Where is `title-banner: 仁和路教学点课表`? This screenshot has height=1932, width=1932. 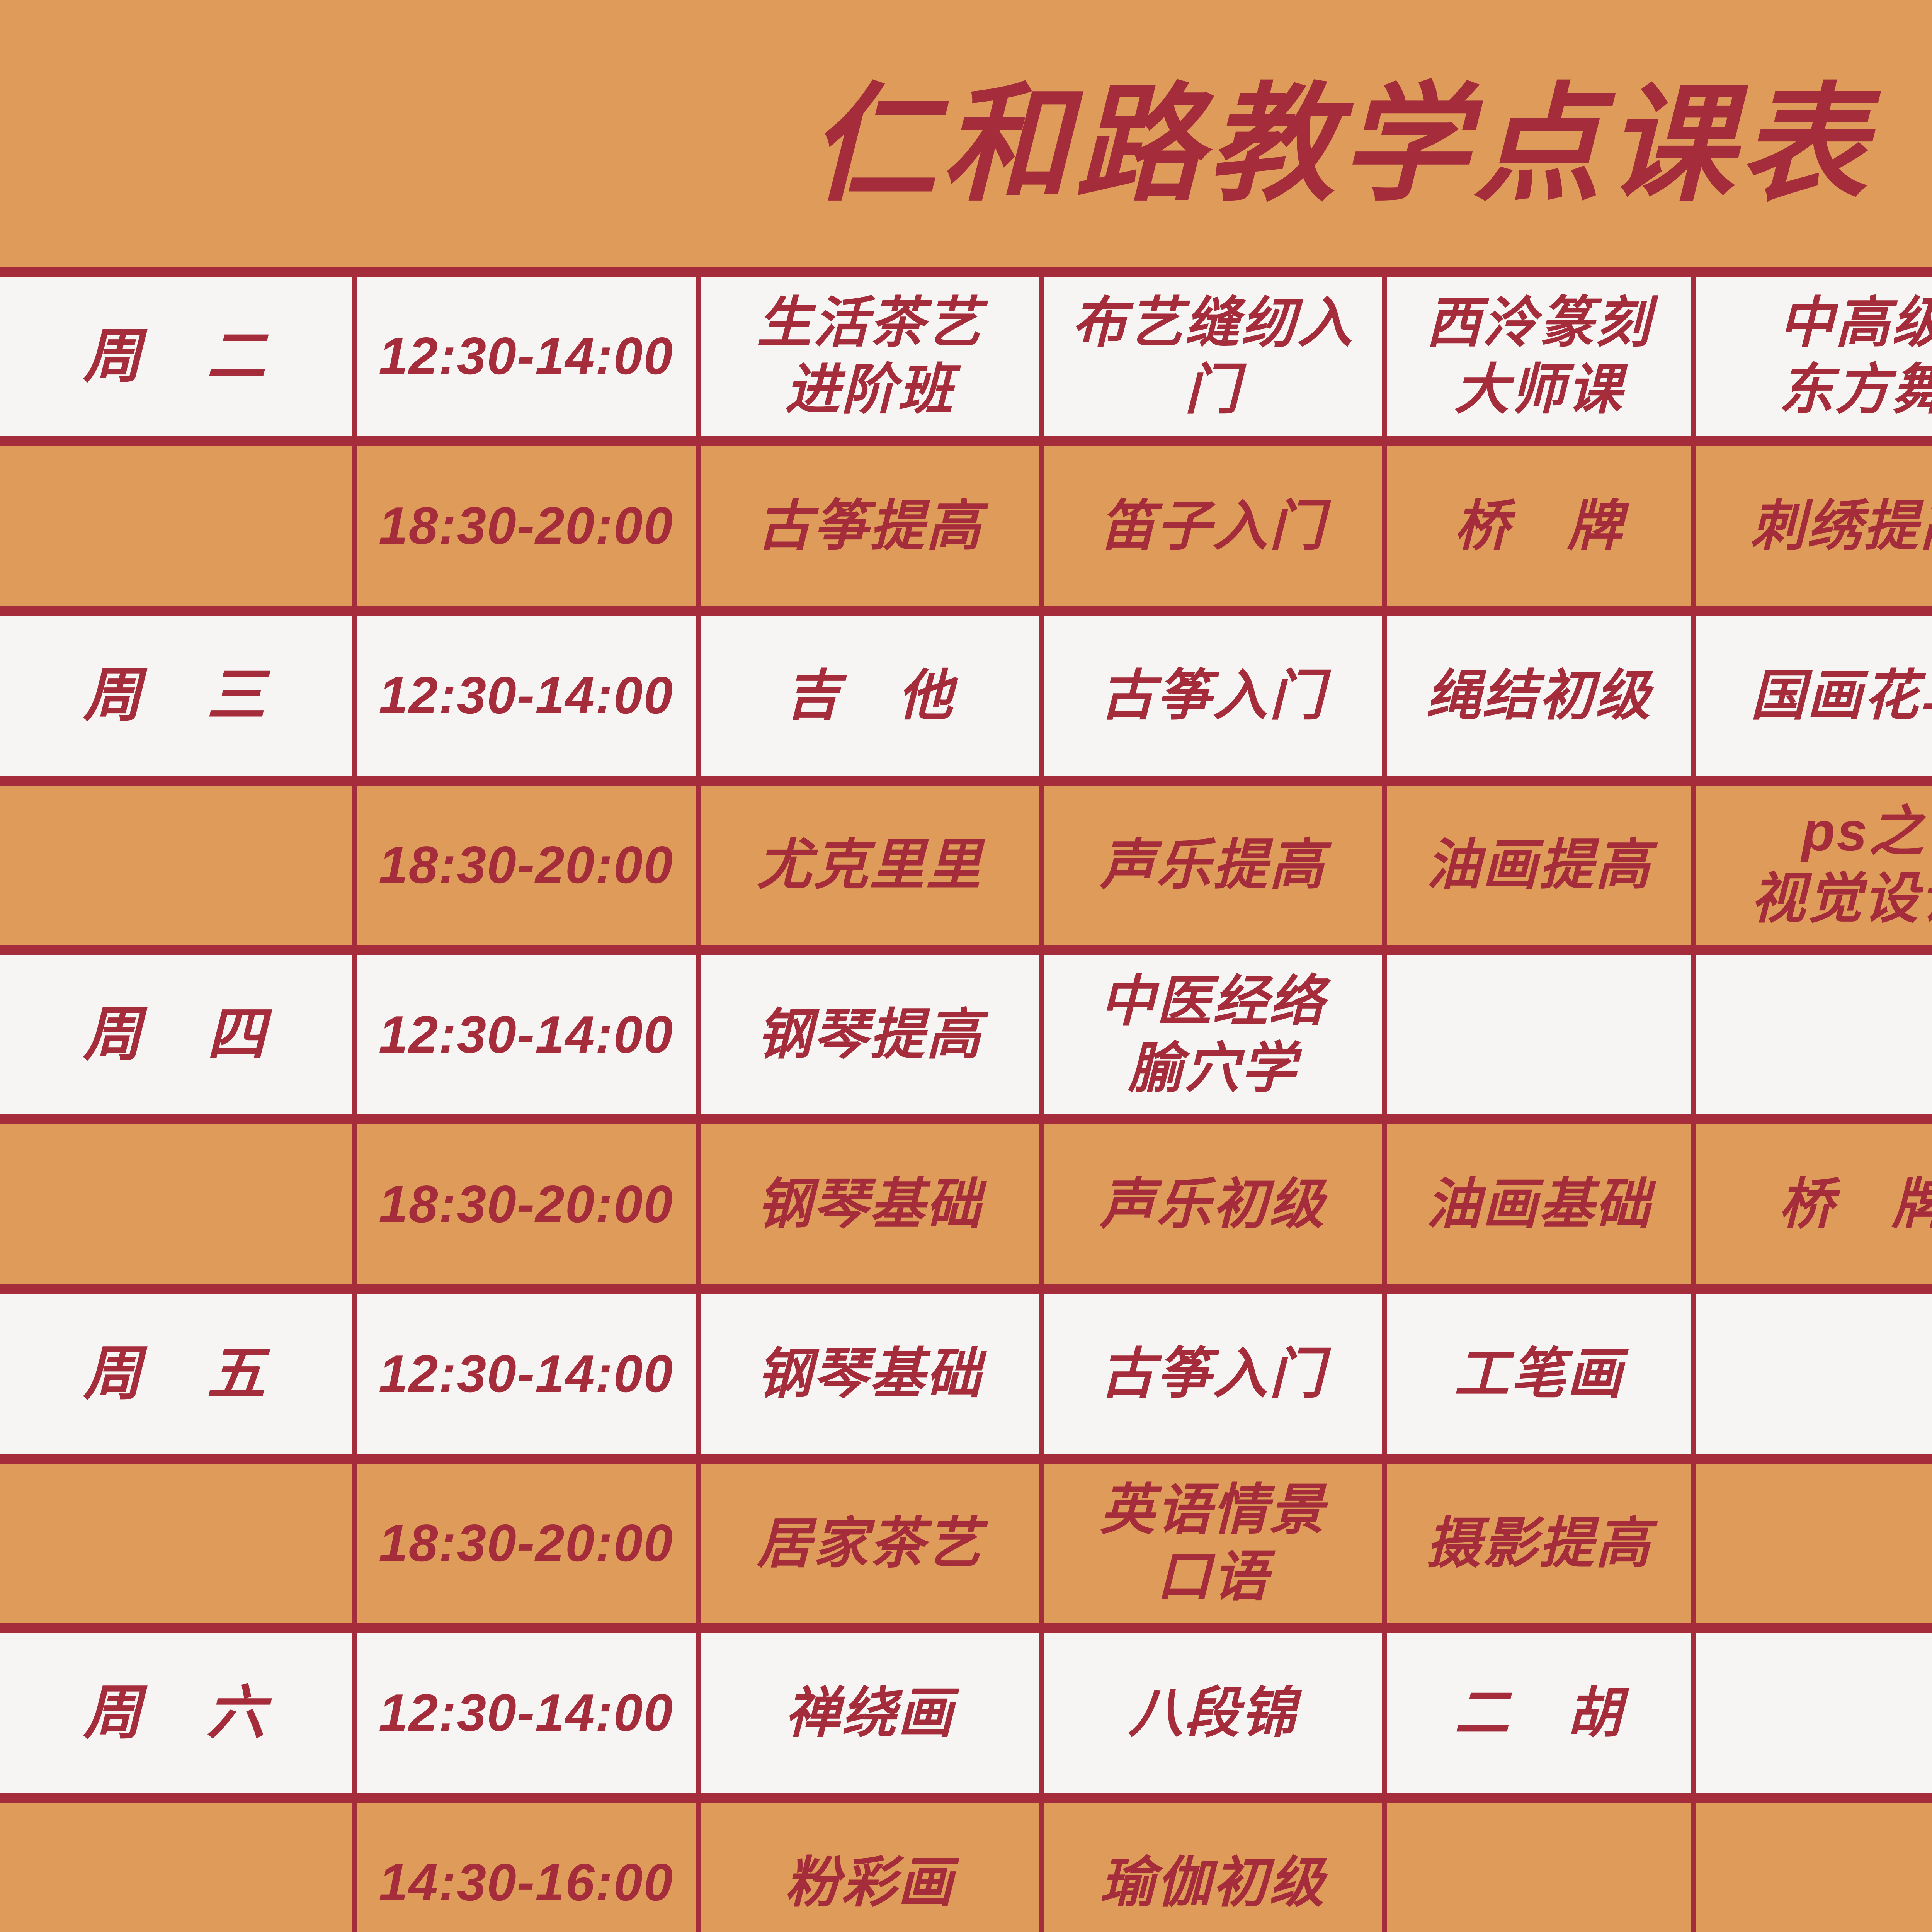 title-banner: 仁和路教学点课表 is located at coordinates (966, 134).